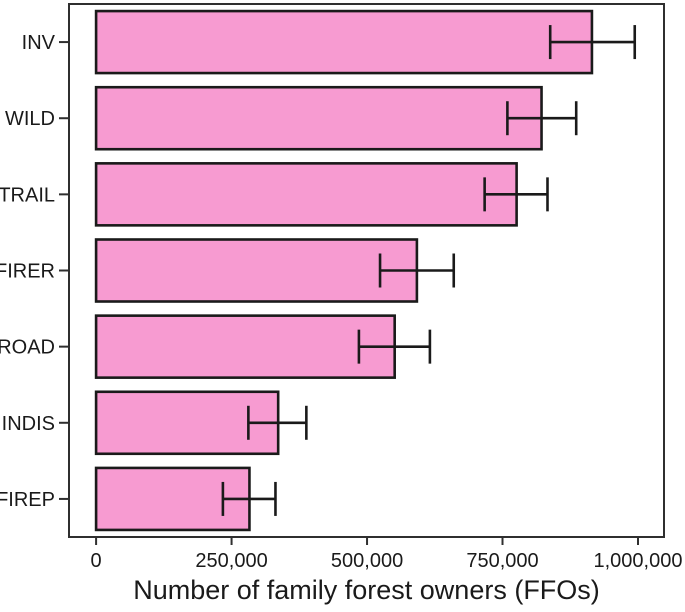  I want to click on bar-road, so click(245, 346).